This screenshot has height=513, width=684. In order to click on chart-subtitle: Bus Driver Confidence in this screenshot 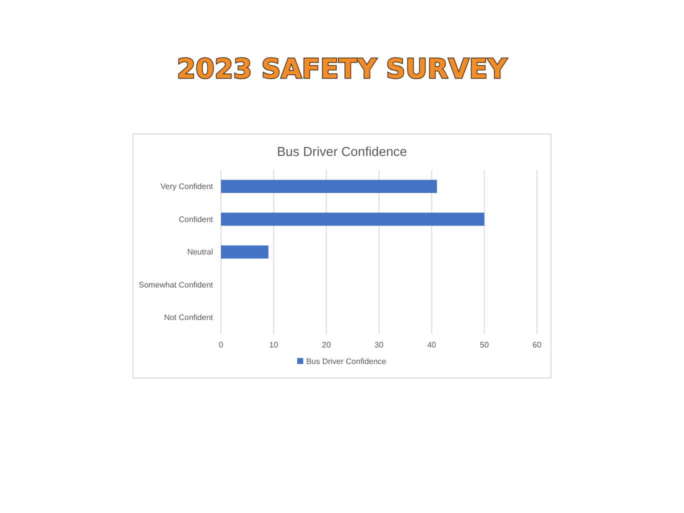, I will do `click(342, 151)`.